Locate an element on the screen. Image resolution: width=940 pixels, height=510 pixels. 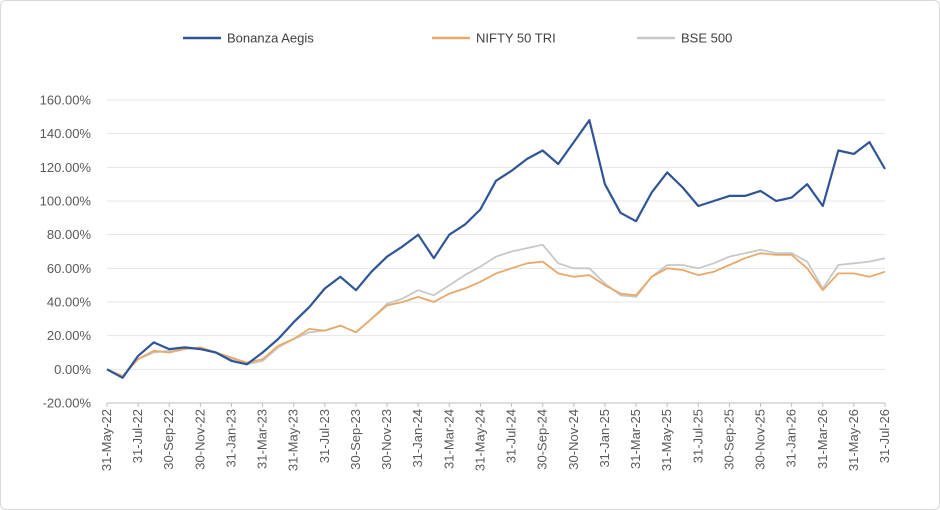
x-tick-label: 31-Jan-23 is located at coordinates (230, 438).